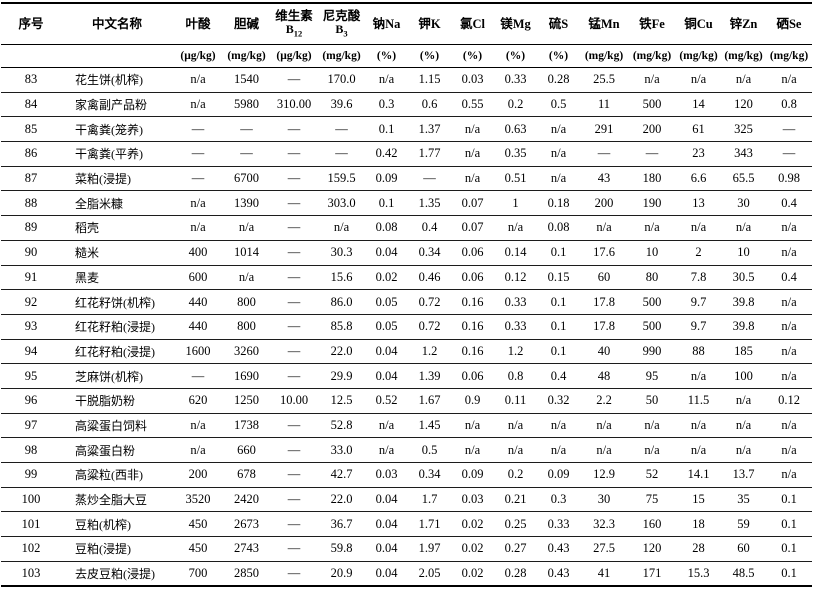  What do you see at coordinates (246, 549) in the screenshot?
I see `cell-value: 2743` at bounding box center [246, 549].